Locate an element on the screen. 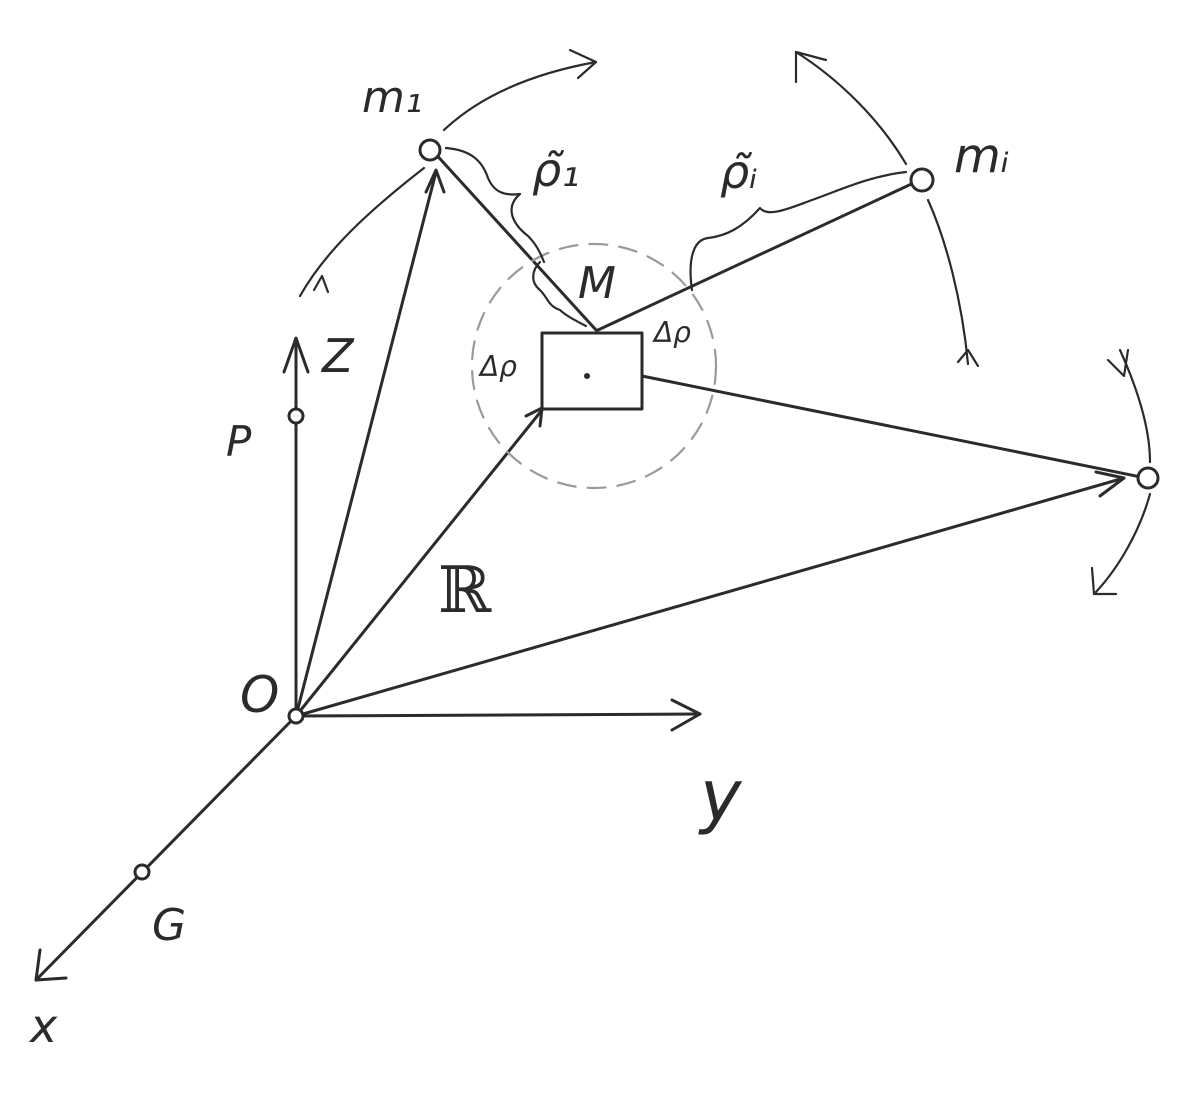  mi-node is located at coordinates (922, 180).